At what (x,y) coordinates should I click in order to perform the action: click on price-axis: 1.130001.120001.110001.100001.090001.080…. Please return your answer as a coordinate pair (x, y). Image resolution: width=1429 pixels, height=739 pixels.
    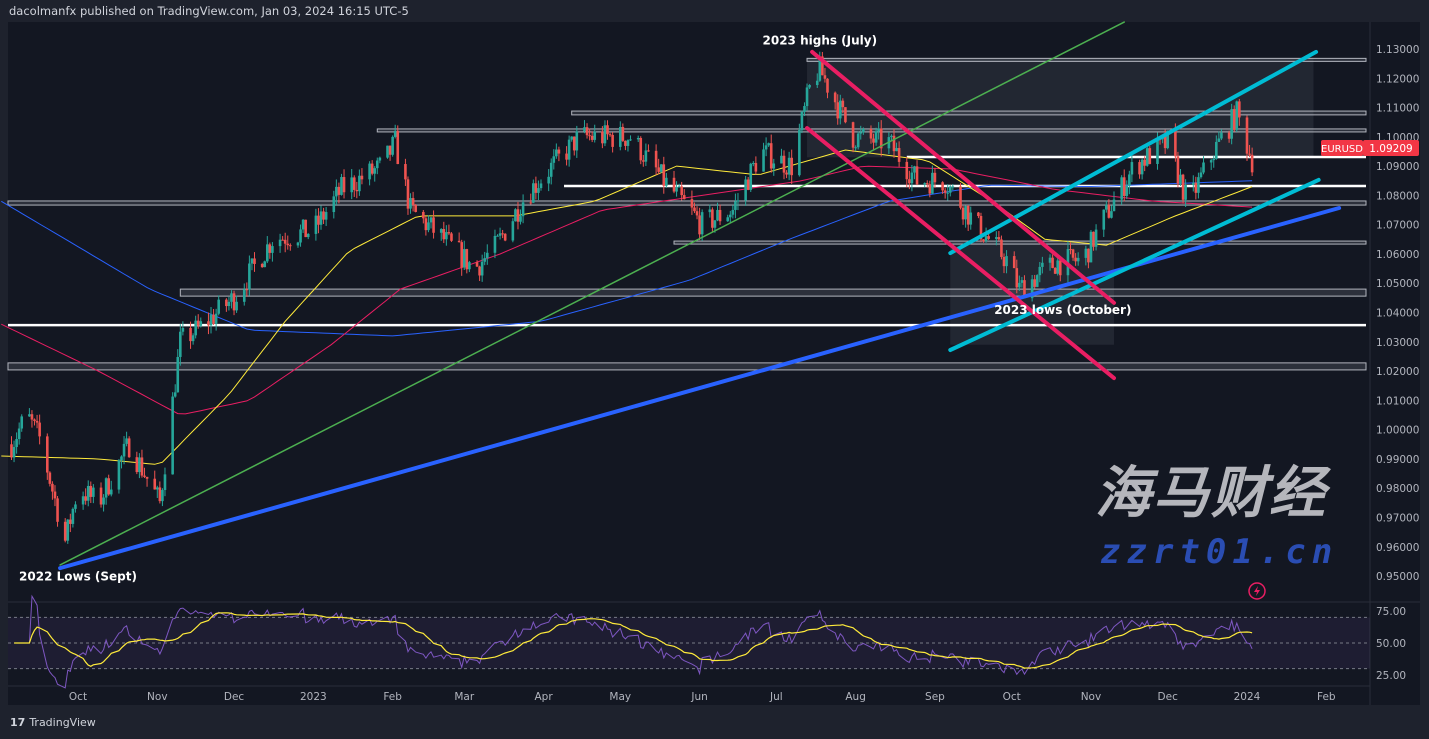
    Looking at the image, I should click on (1397, 313).